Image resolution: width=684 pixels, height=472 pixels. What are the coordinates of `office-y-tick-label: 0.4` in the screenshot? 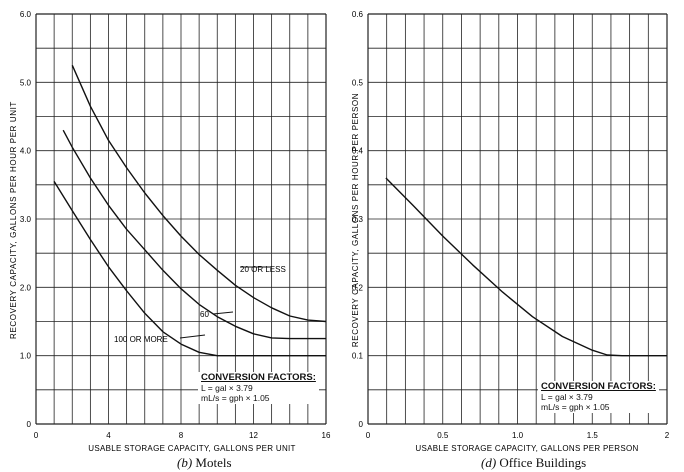 It's located at (358, 151).